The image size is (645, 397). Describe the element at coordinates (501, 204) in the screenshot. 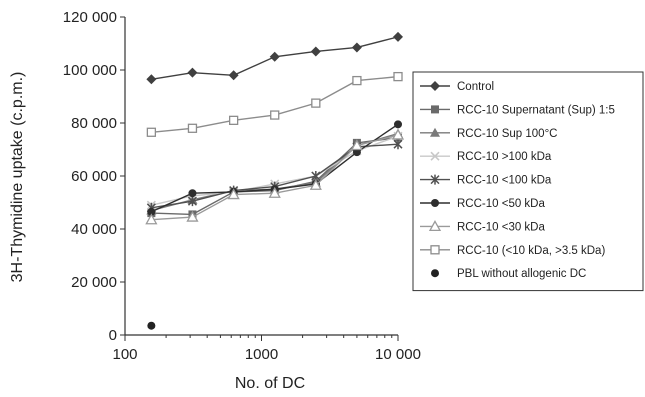

I see `legend-label: RCC-10 <50 kDa` at that location.